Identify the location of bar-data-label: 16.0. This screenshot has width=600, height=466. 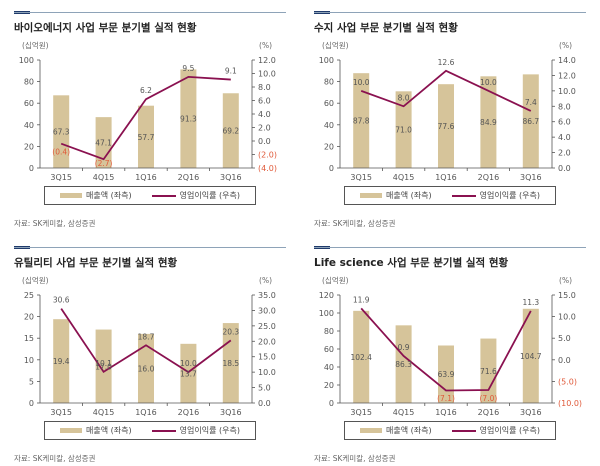
(146, 368).